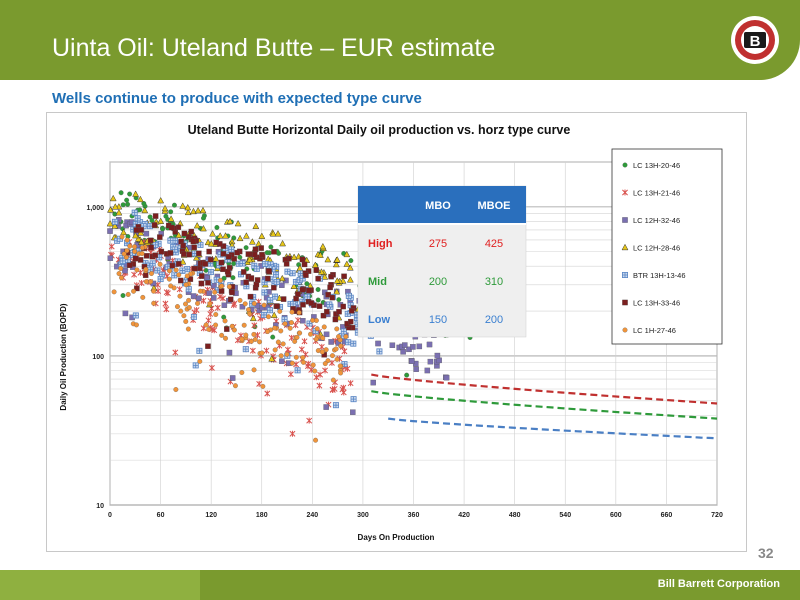 This screenshot has width=800, height=600. What do you see at coordinates (494, 282) in the screenshot?
I see `table-cell-mboe: 310` at bounding box center [494, 282].